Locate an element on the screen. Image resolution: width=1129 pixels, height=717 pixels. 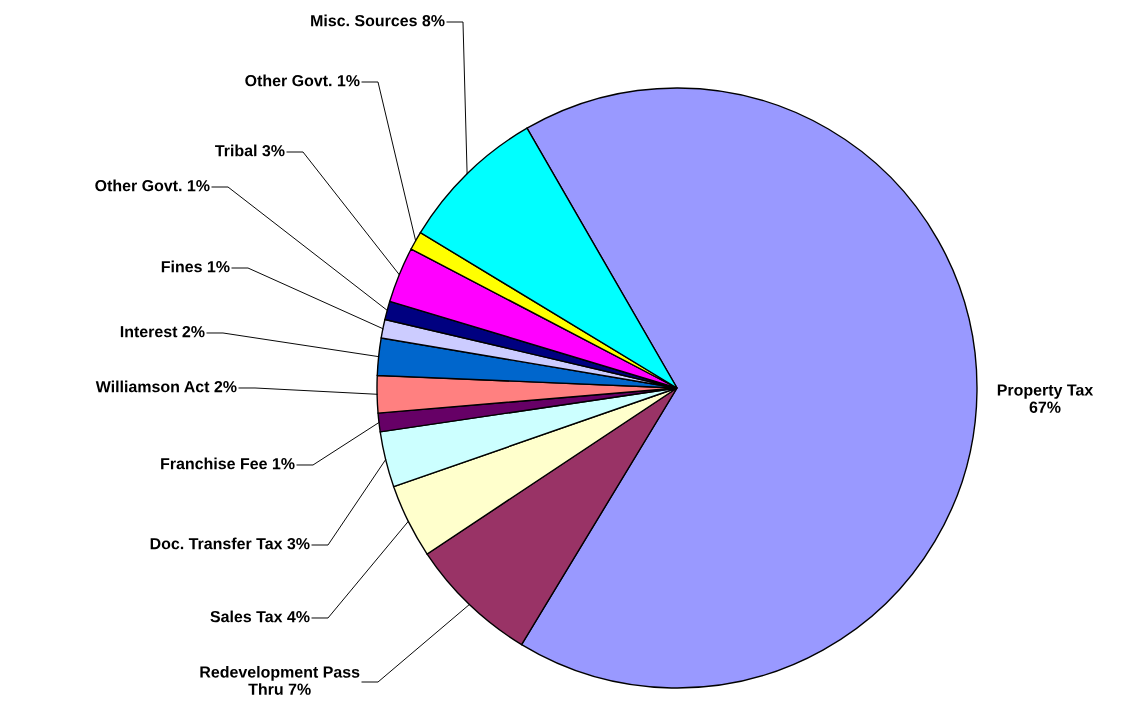
data-label: 67% is located at coordinates (1045, 407).